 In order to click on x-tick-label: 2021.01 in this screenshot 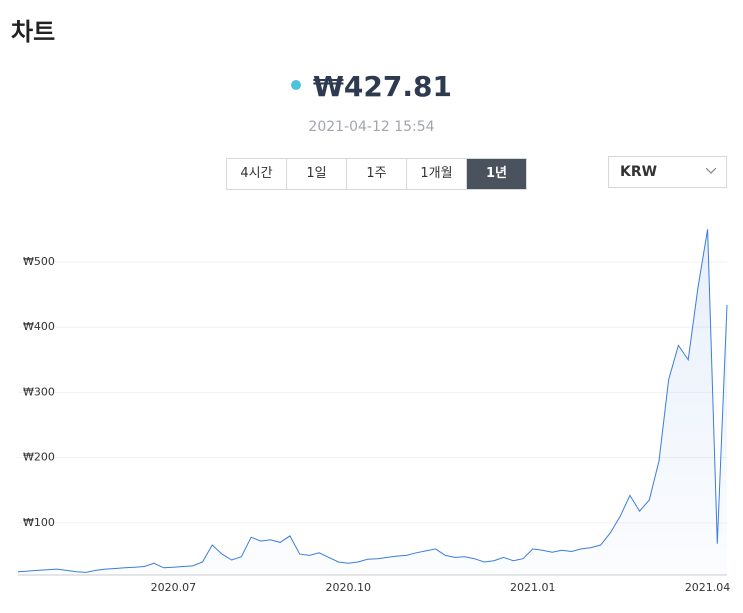, I will do `click(533, 587)`.